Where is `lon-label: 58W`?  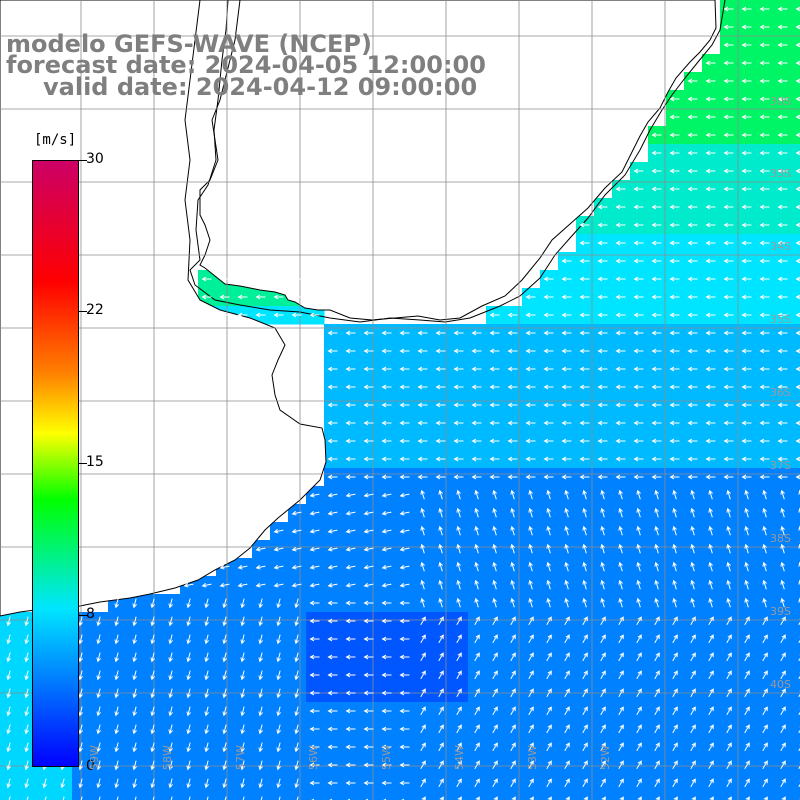
lon-label: 58W is located at coordinates (167, 757).